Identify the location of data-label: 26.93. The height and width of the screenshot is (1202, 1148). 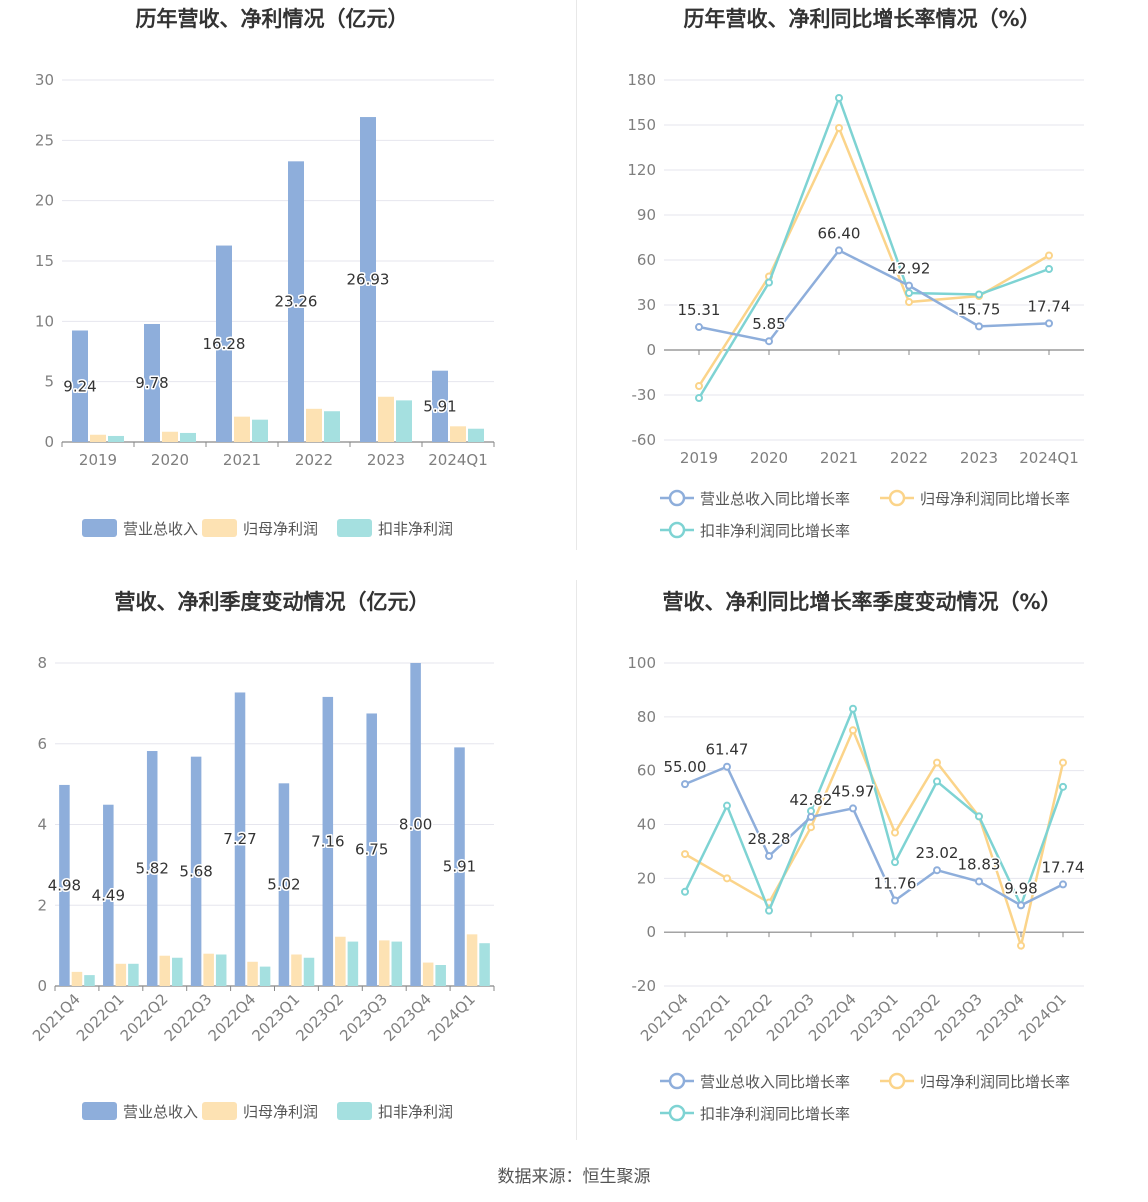
(368, 280).